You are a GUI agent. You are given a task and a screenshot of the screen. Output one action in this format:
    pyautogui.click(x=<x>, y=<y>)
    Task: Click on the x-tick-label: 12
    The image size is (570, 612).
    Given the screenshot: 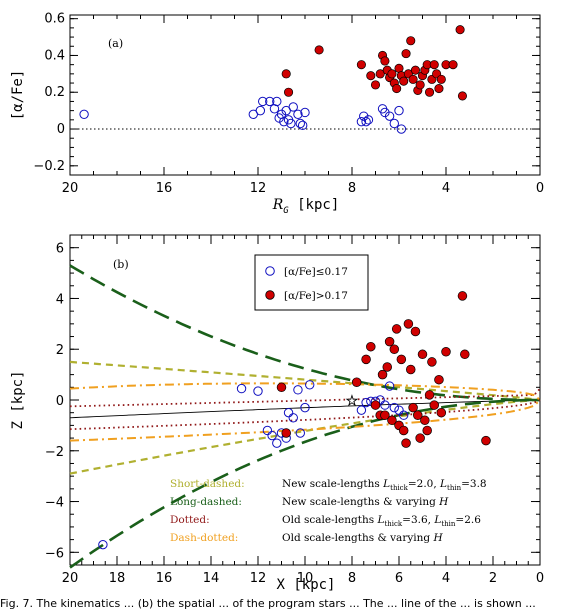 What is the action you would take?
    pyautogui.click(x=258, y=578)
    